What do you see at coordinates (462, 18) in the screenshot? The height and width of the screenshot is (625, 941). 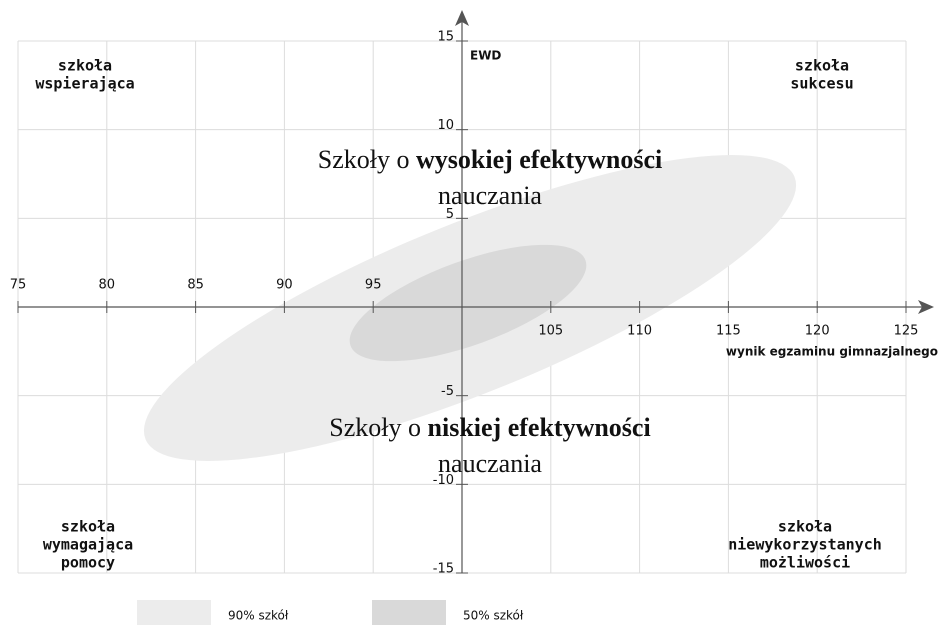 I see `y-arrow` at bounding box center [462, 18].